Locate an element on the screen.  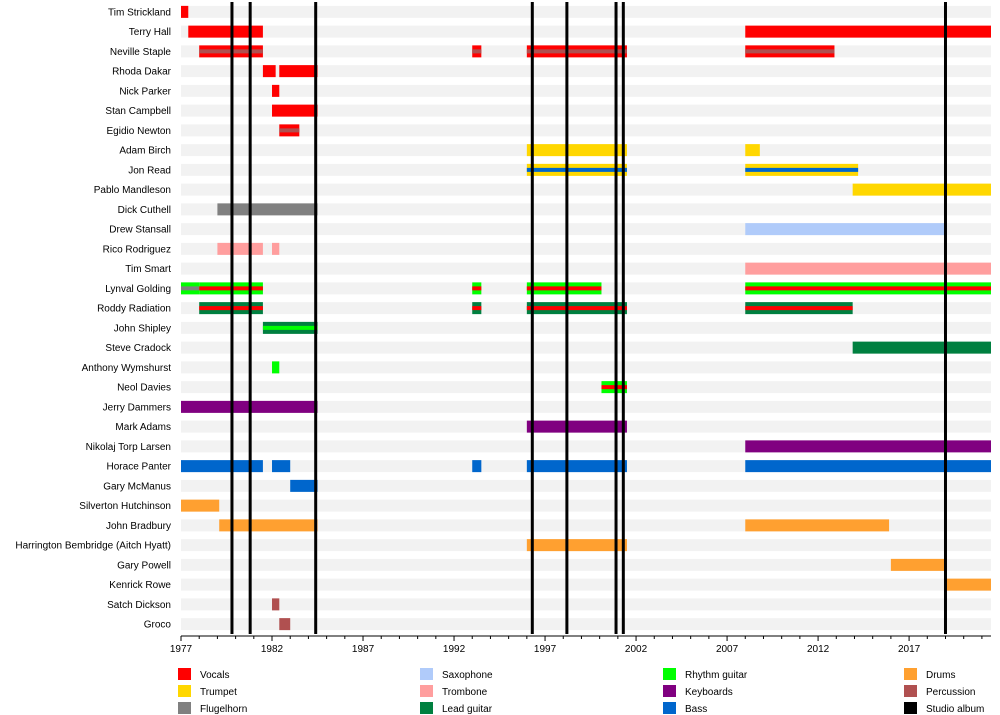
role-stripe-rhythm-guitar is located at coordinates (290, 327).